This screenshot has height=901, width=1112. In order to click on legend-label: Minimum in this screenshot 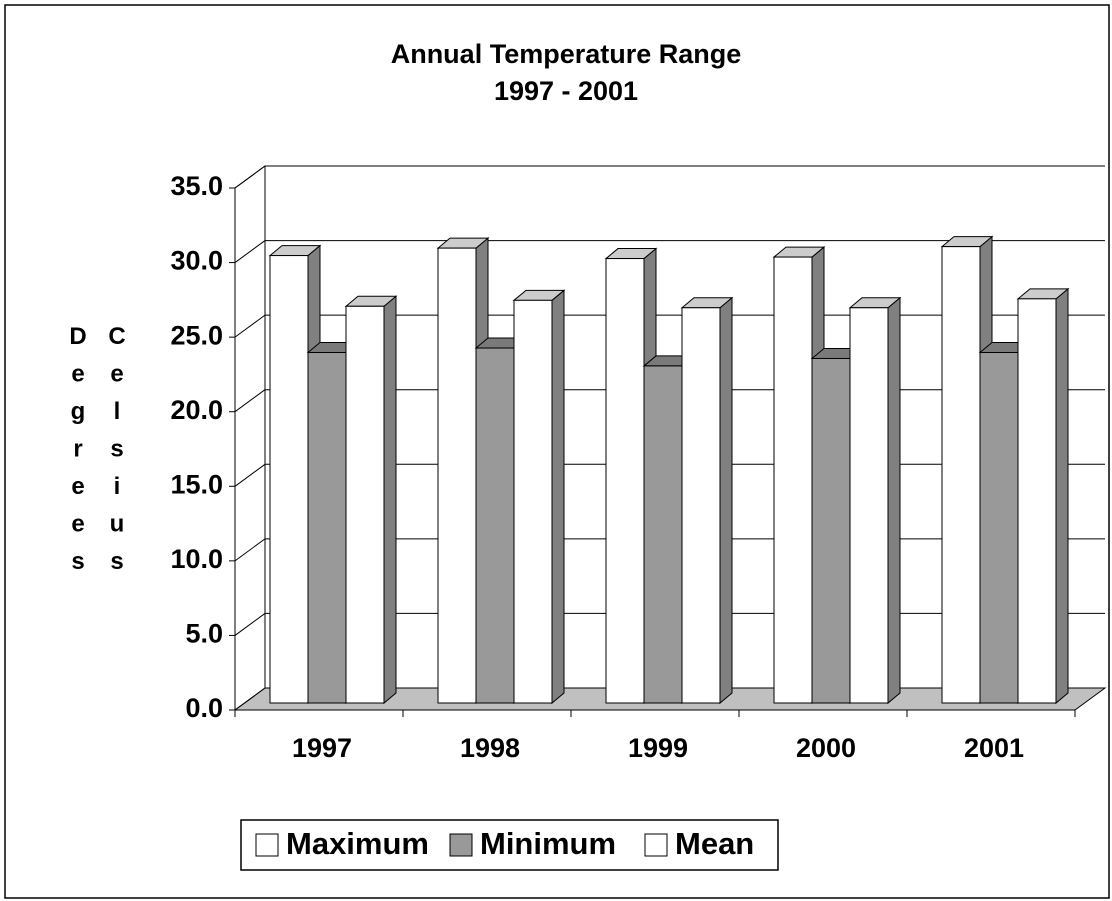, I will do `click(548, 843)`.